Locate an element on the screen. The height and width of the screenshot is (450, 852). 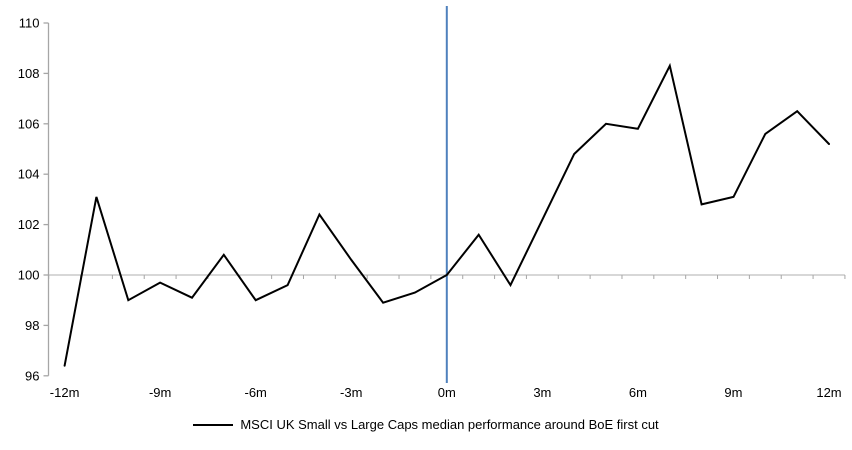
x-axis-tick-label: -9m is located at coordinates (160, 392).